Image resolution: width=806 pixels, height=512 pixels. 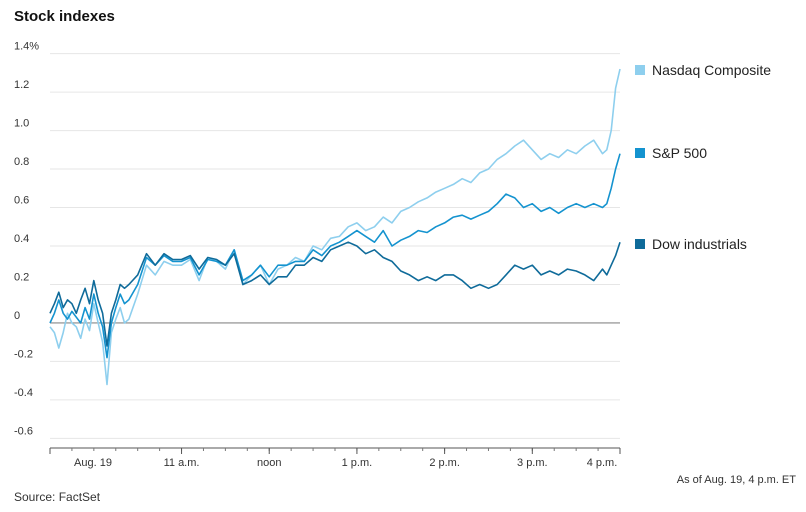 I want to click on x-tick-label: noon, so click(x=269, y=463).